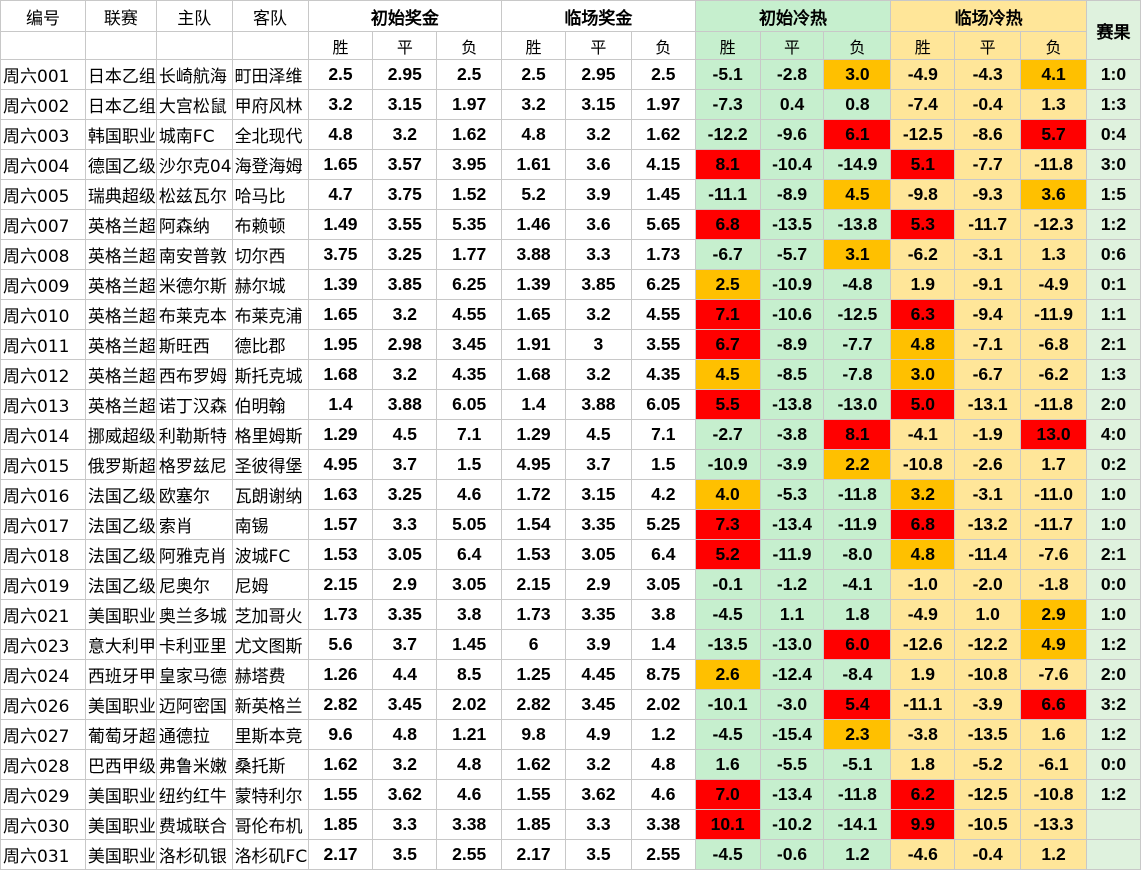 Image resolution: width=1141 pixels, height=870 pixels. What do you see at coordinates (923, 644) in the screenshot?
I see `final-heat-cell: -12.6` at bounding box center [923, 644].